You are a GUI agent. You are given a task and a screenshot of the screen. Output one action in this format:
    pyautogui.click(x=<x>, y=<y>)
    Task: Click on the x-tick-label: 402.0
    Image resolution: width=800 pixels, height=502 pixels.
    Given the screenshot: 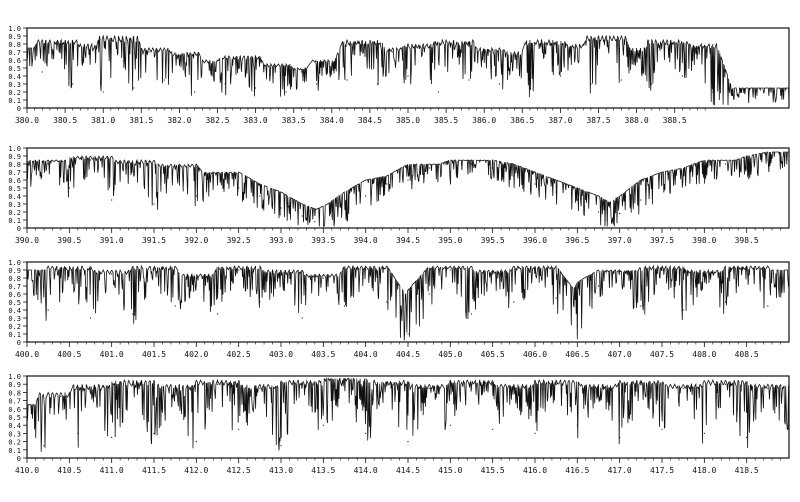 What is the action you would take?
    pyautogui.click(x=196, y=354)
    